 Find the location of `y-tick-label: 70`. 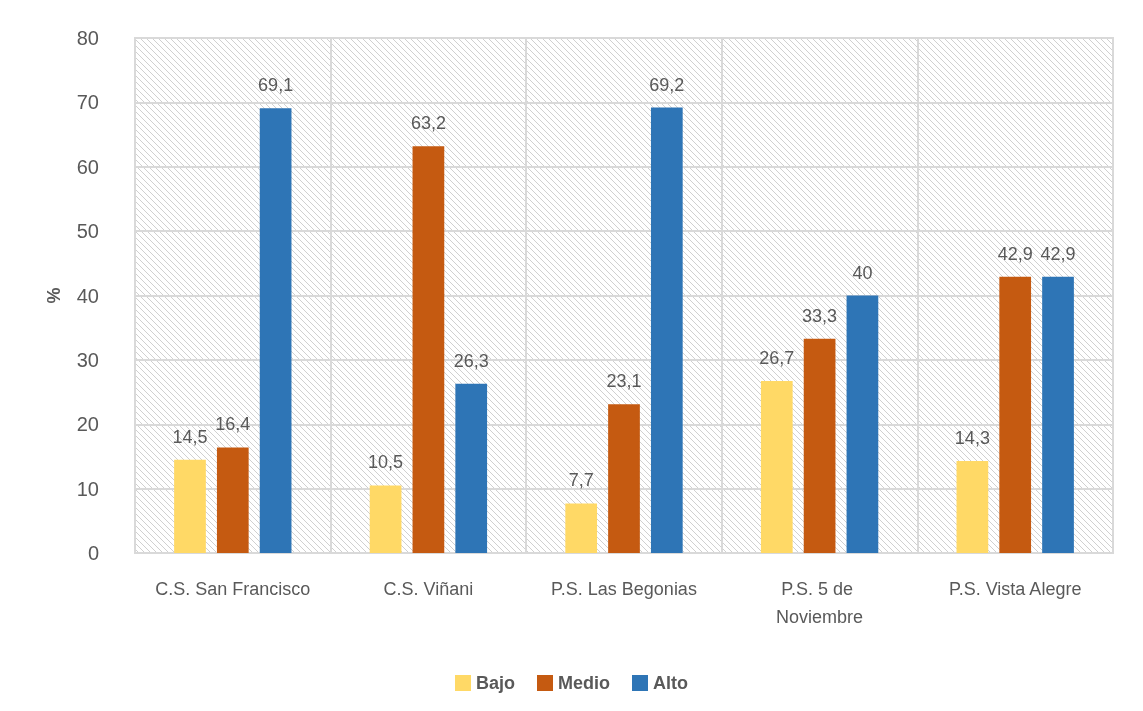

y-tick-label: 70 is located at coordinates (87, 102).